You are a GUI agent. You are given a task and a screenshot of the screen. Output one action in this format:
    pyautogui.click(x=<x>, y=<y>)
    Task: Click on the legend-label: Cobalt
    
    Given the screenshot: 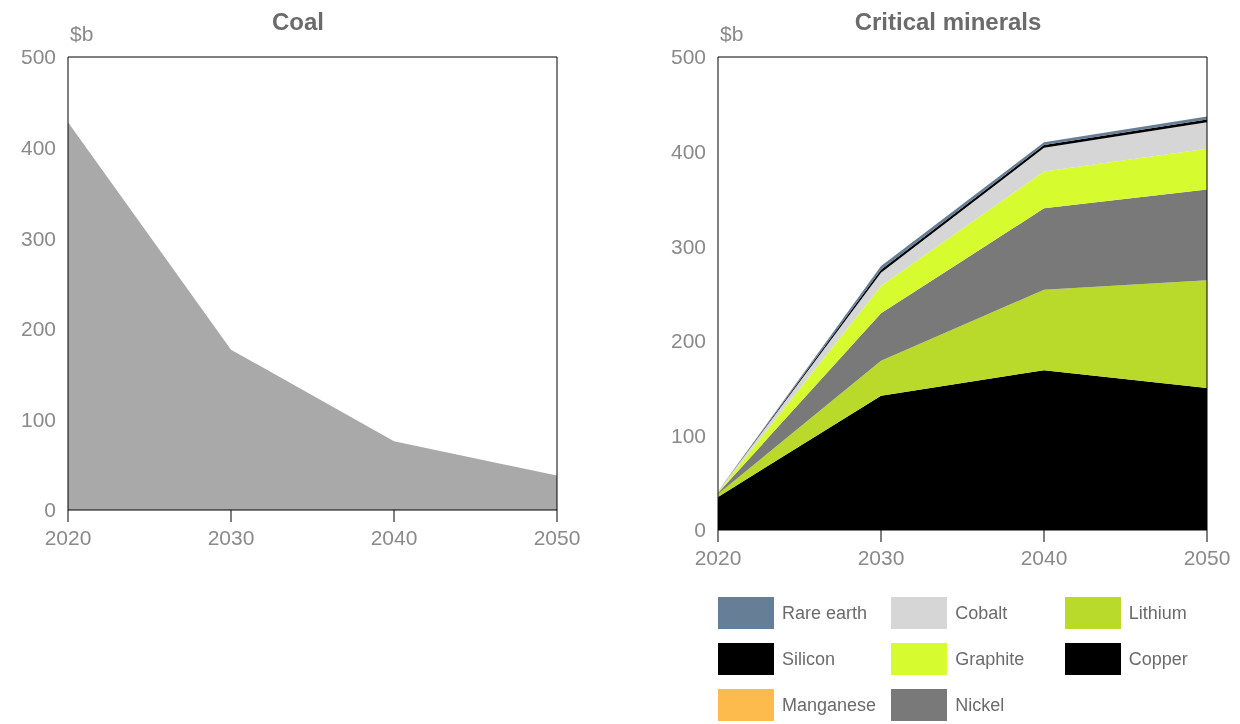 What is the action you would take?
    pyautogui.click(x=981, y=613)
    